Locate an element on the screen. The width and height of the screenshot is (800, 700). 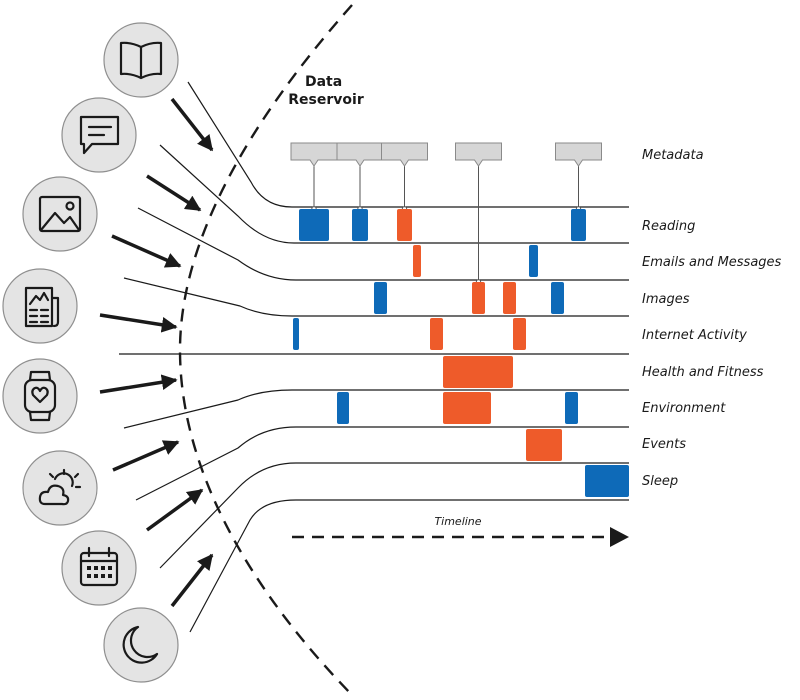
stream-line-reading is located at coordinates (408, 144).